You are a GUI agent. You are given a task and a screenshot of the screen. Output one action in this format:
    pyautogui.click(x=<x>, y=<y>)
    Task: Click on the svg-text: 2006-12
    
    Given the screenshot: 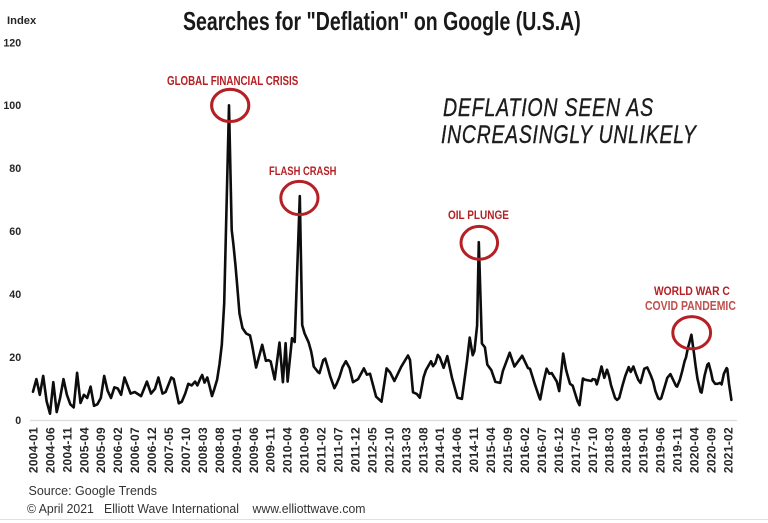 What is the action you would take?
    pyautogui.click(x=152, y=450)
    